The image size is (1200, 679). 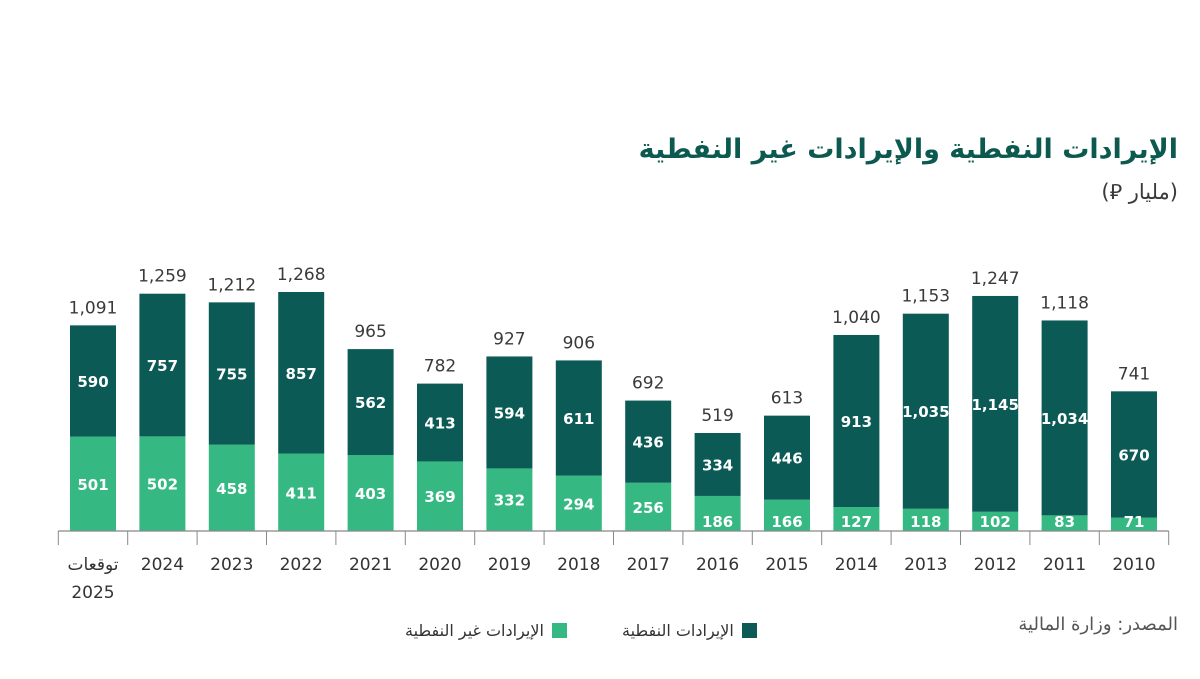 What do you see at coordinates (678, 630) in the screenshot?
I see `legend-label-oil: الإيرادات النفطية` at bounding box center [678, 630].